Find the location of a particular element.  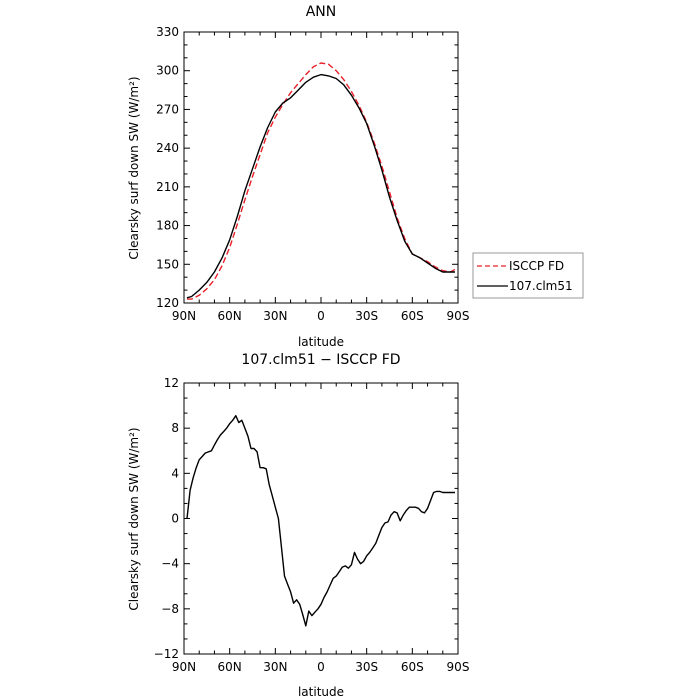

legend: ISCCP FD 107.clm51 is located at coordinates (528, 275).